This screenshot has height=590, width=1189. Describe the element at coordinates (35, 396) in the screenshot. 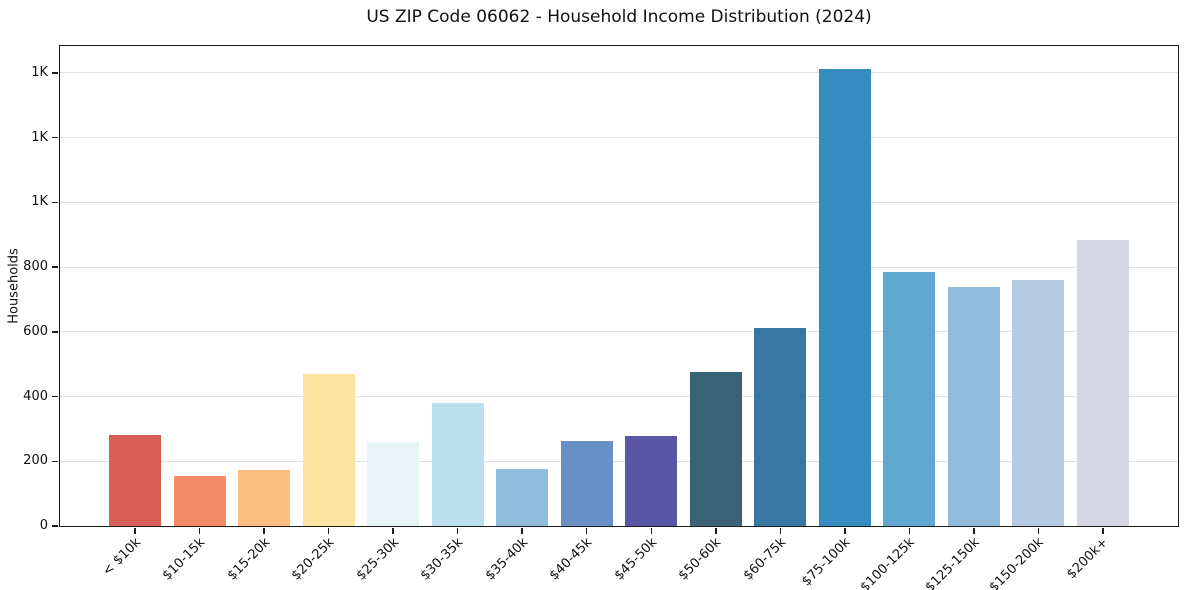

I see `y-tick-label: 400` at that location.